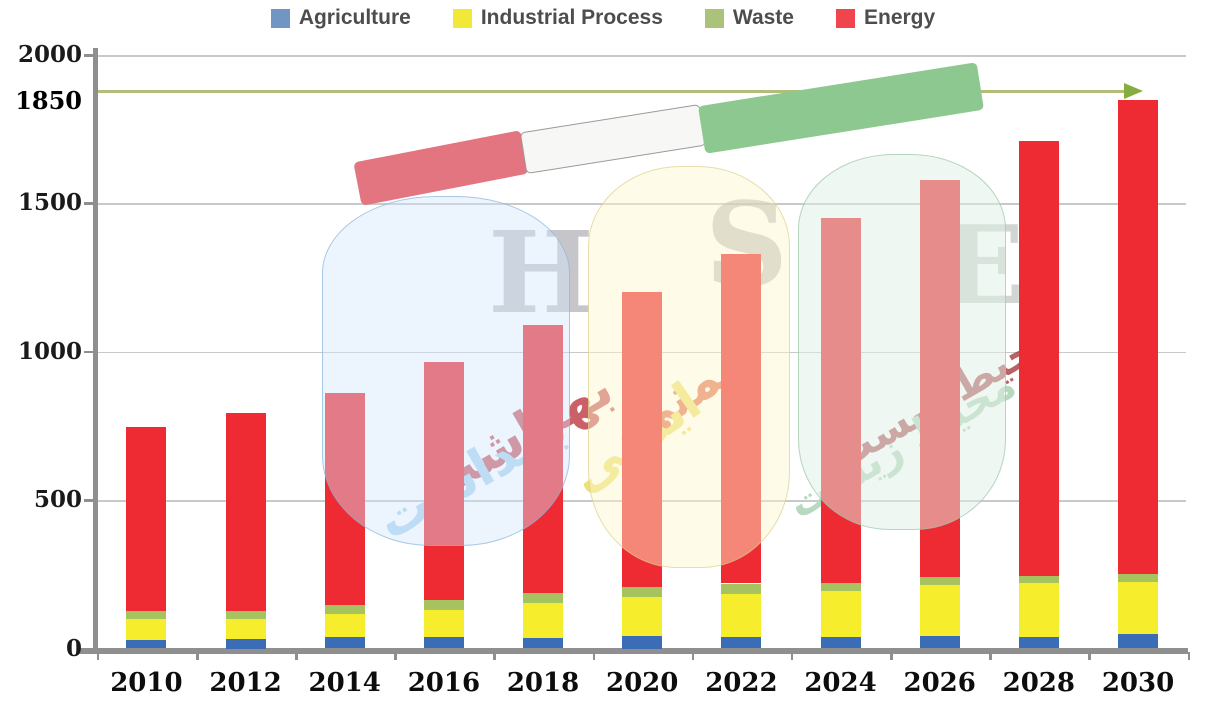 This screenshot has width=1206, height=718. I want to click on x-tick-label: 2026, so click(939, 683).